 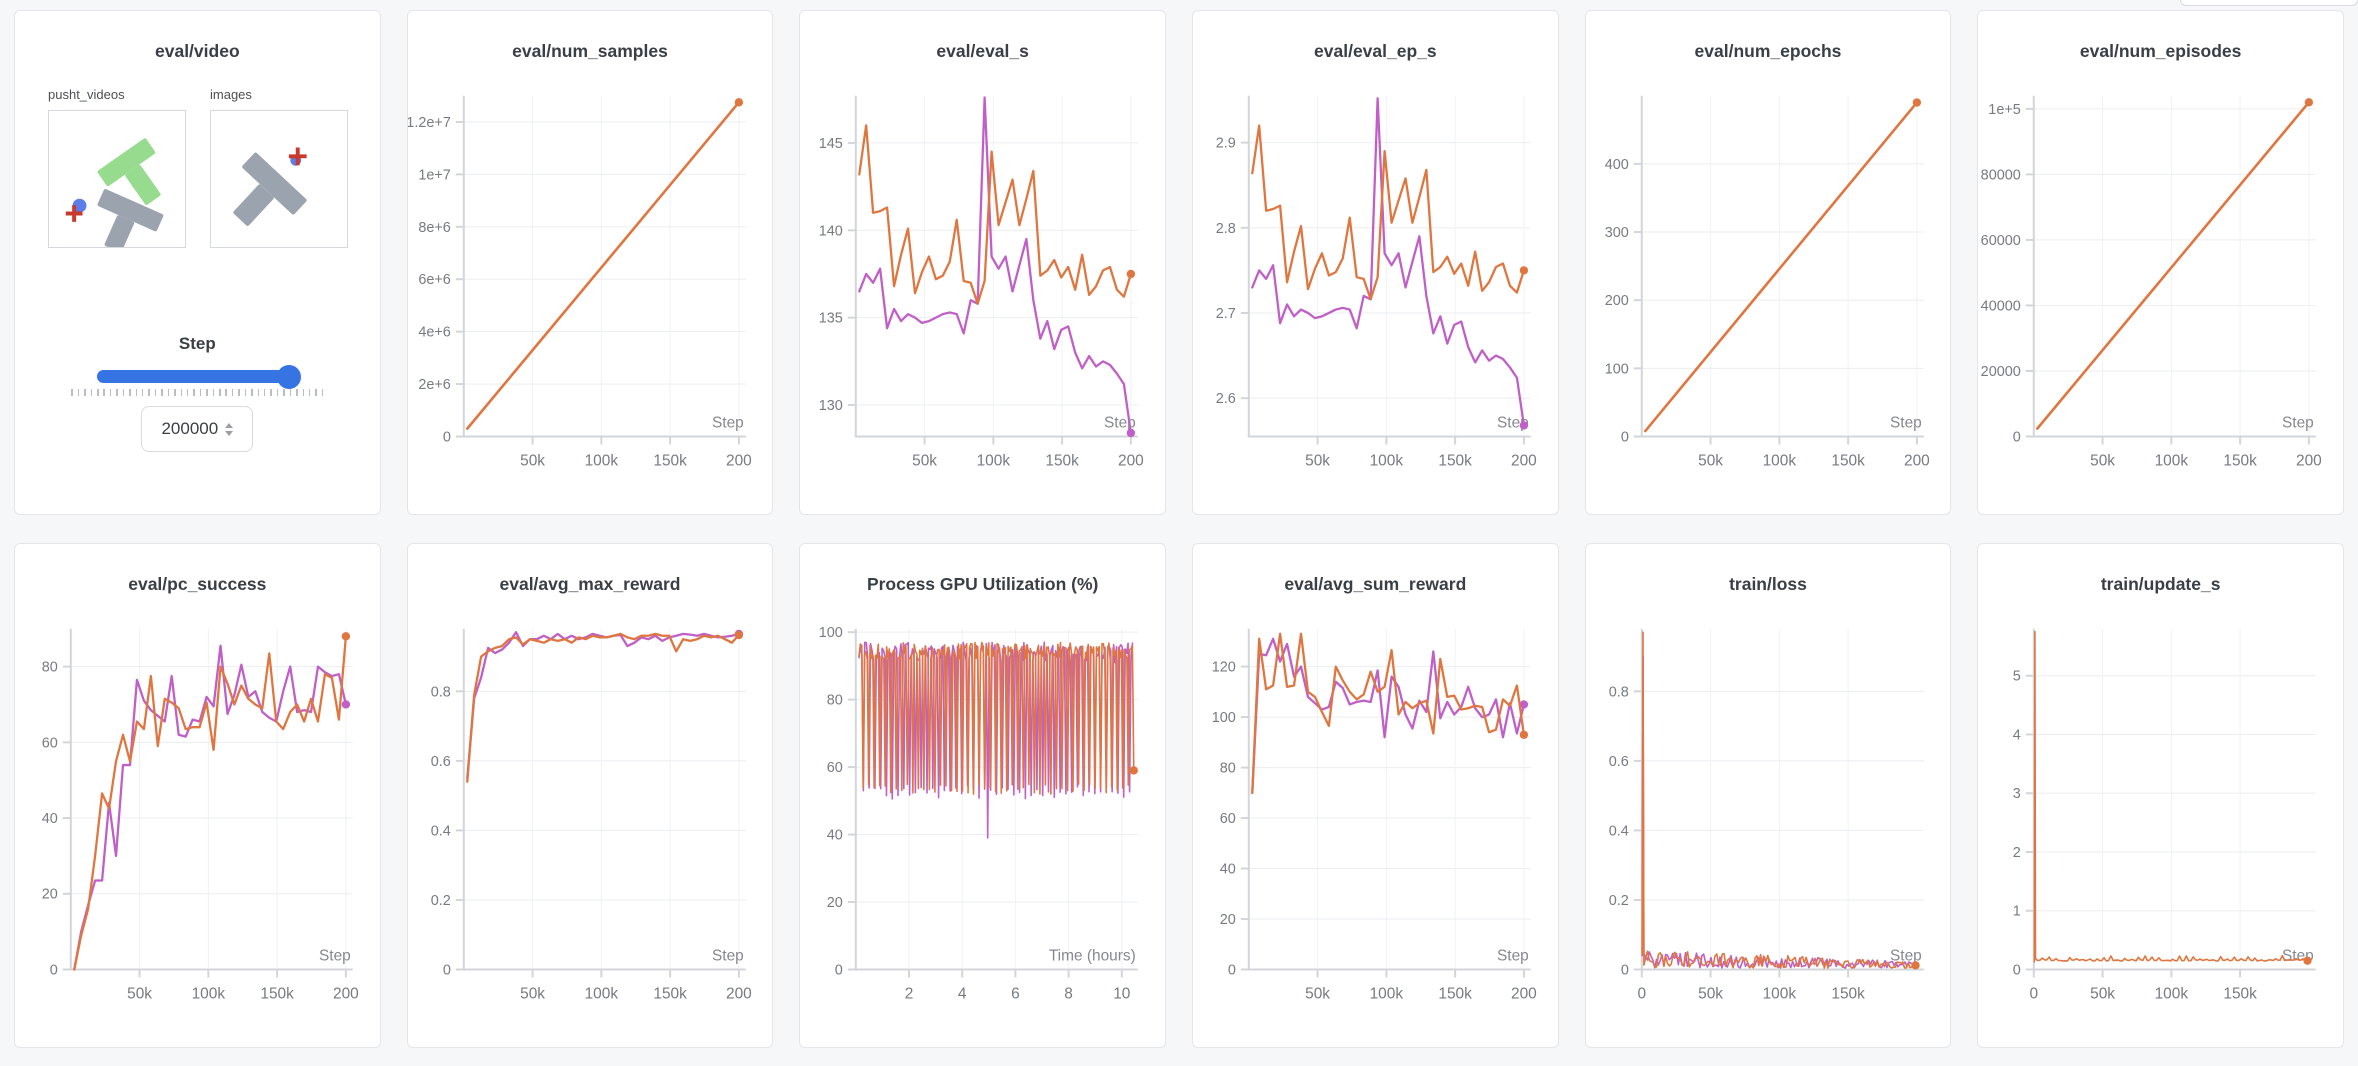 What do you see at coordinates (1616, 233) in the screenshot?
I see `svg-text: 300` at bounding box center [1616, 233].